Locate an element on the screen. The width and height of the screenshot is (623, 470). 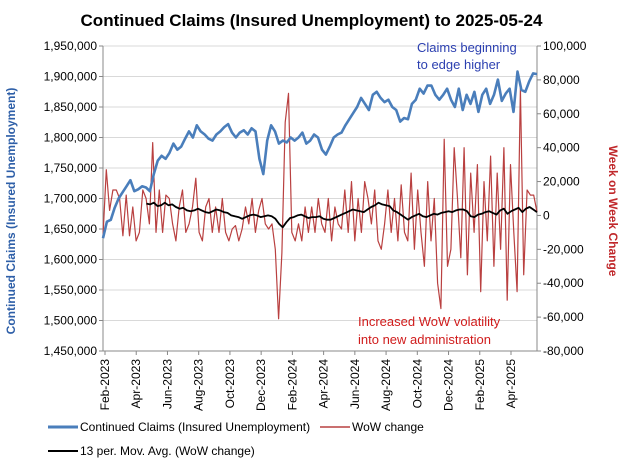
left-tick-label: 1,700,000 is located at coordinates (71, 199).